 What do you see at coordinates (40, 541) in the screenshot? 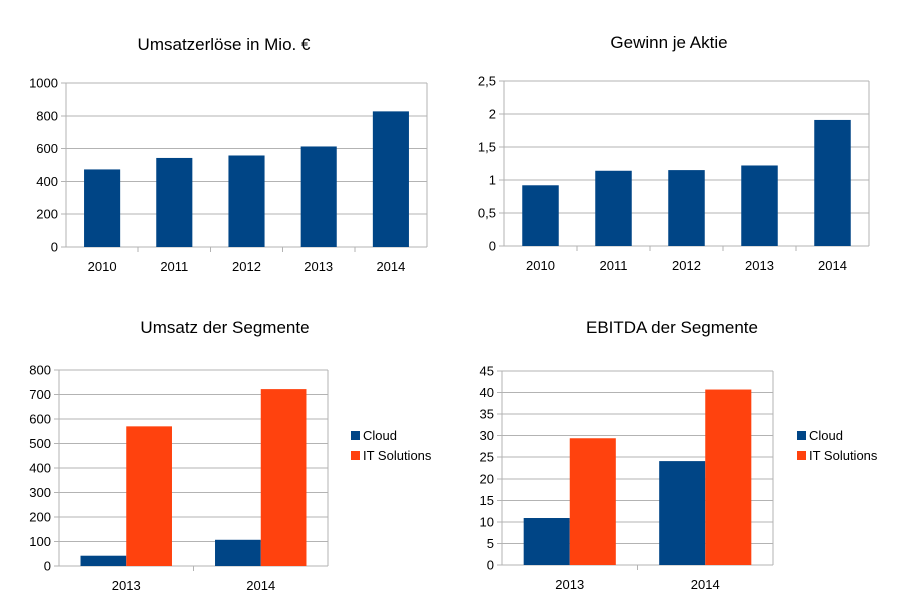
I see `y-tick-label: 100` at bounding box center [40, 541].